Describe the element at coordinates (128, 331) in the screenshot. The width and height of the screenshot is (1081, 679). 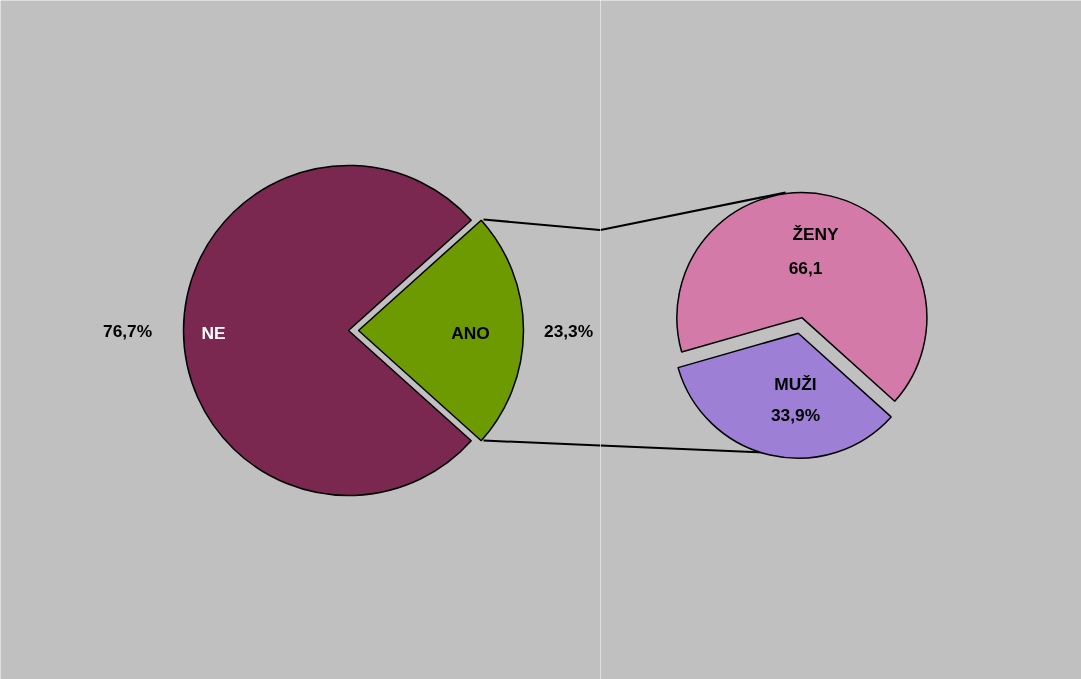
I see `data-label: 76,7%` at that location.